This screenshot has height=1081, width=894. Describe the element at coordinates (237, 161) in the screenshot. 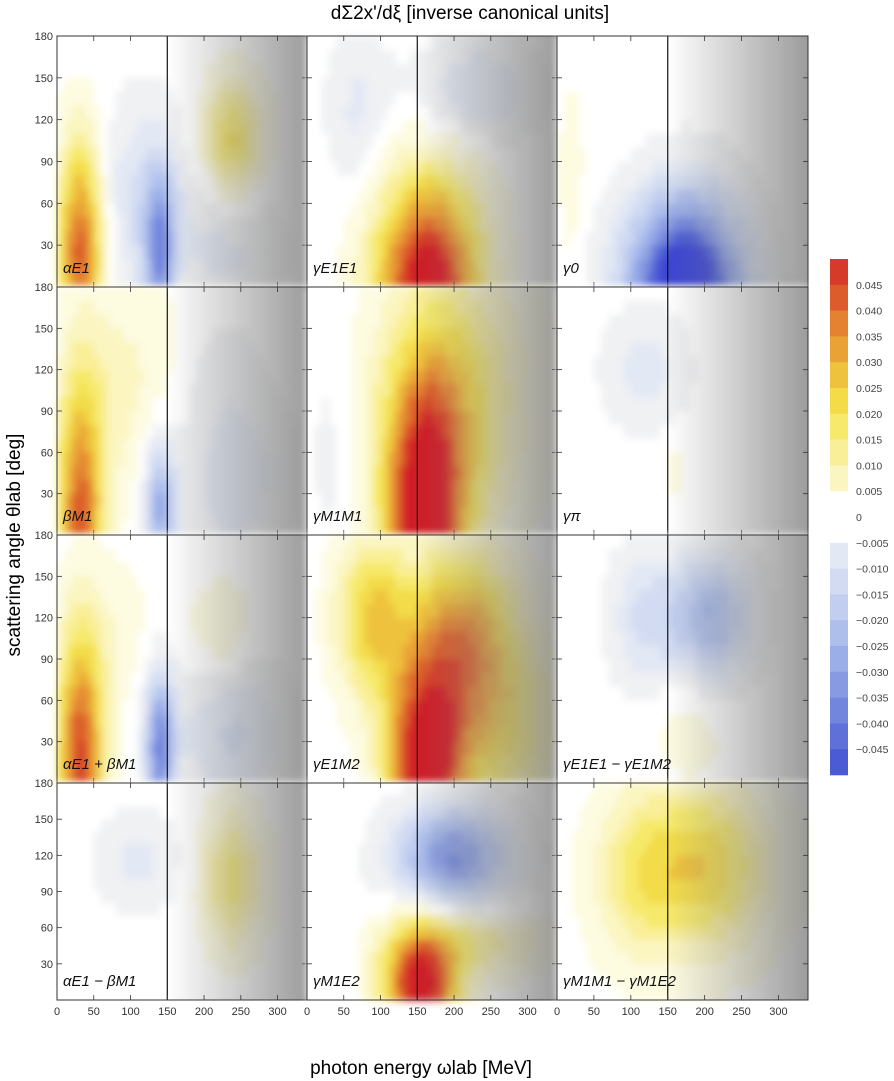

I see `shaded-region` at that location.